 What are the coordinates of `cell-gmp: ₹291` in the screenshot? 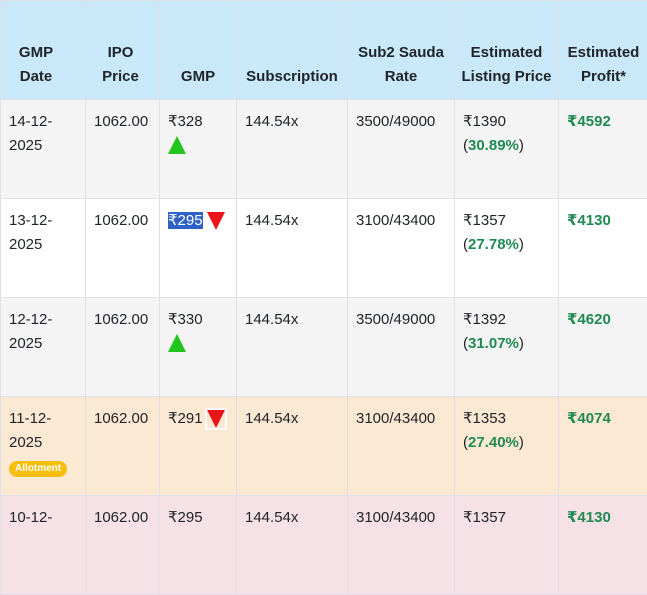 It's located at (198, 446).